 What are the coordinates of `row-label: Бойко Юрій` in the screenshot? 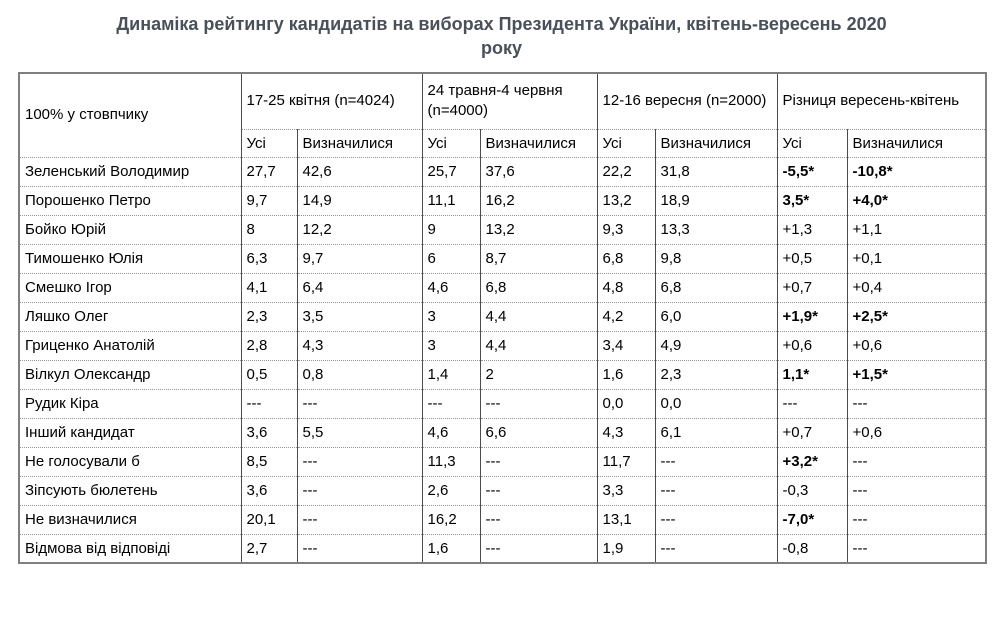 It's located at (130, 229).